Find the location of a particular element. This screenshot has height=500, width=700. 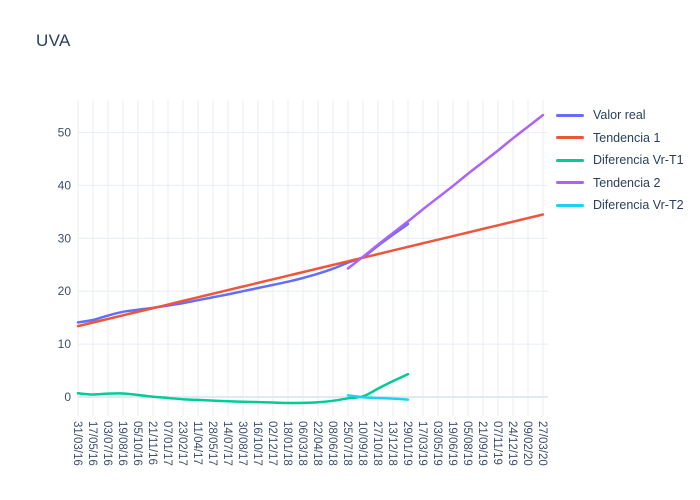

y-tick-label: 20 is located at coordinates (65, 291).